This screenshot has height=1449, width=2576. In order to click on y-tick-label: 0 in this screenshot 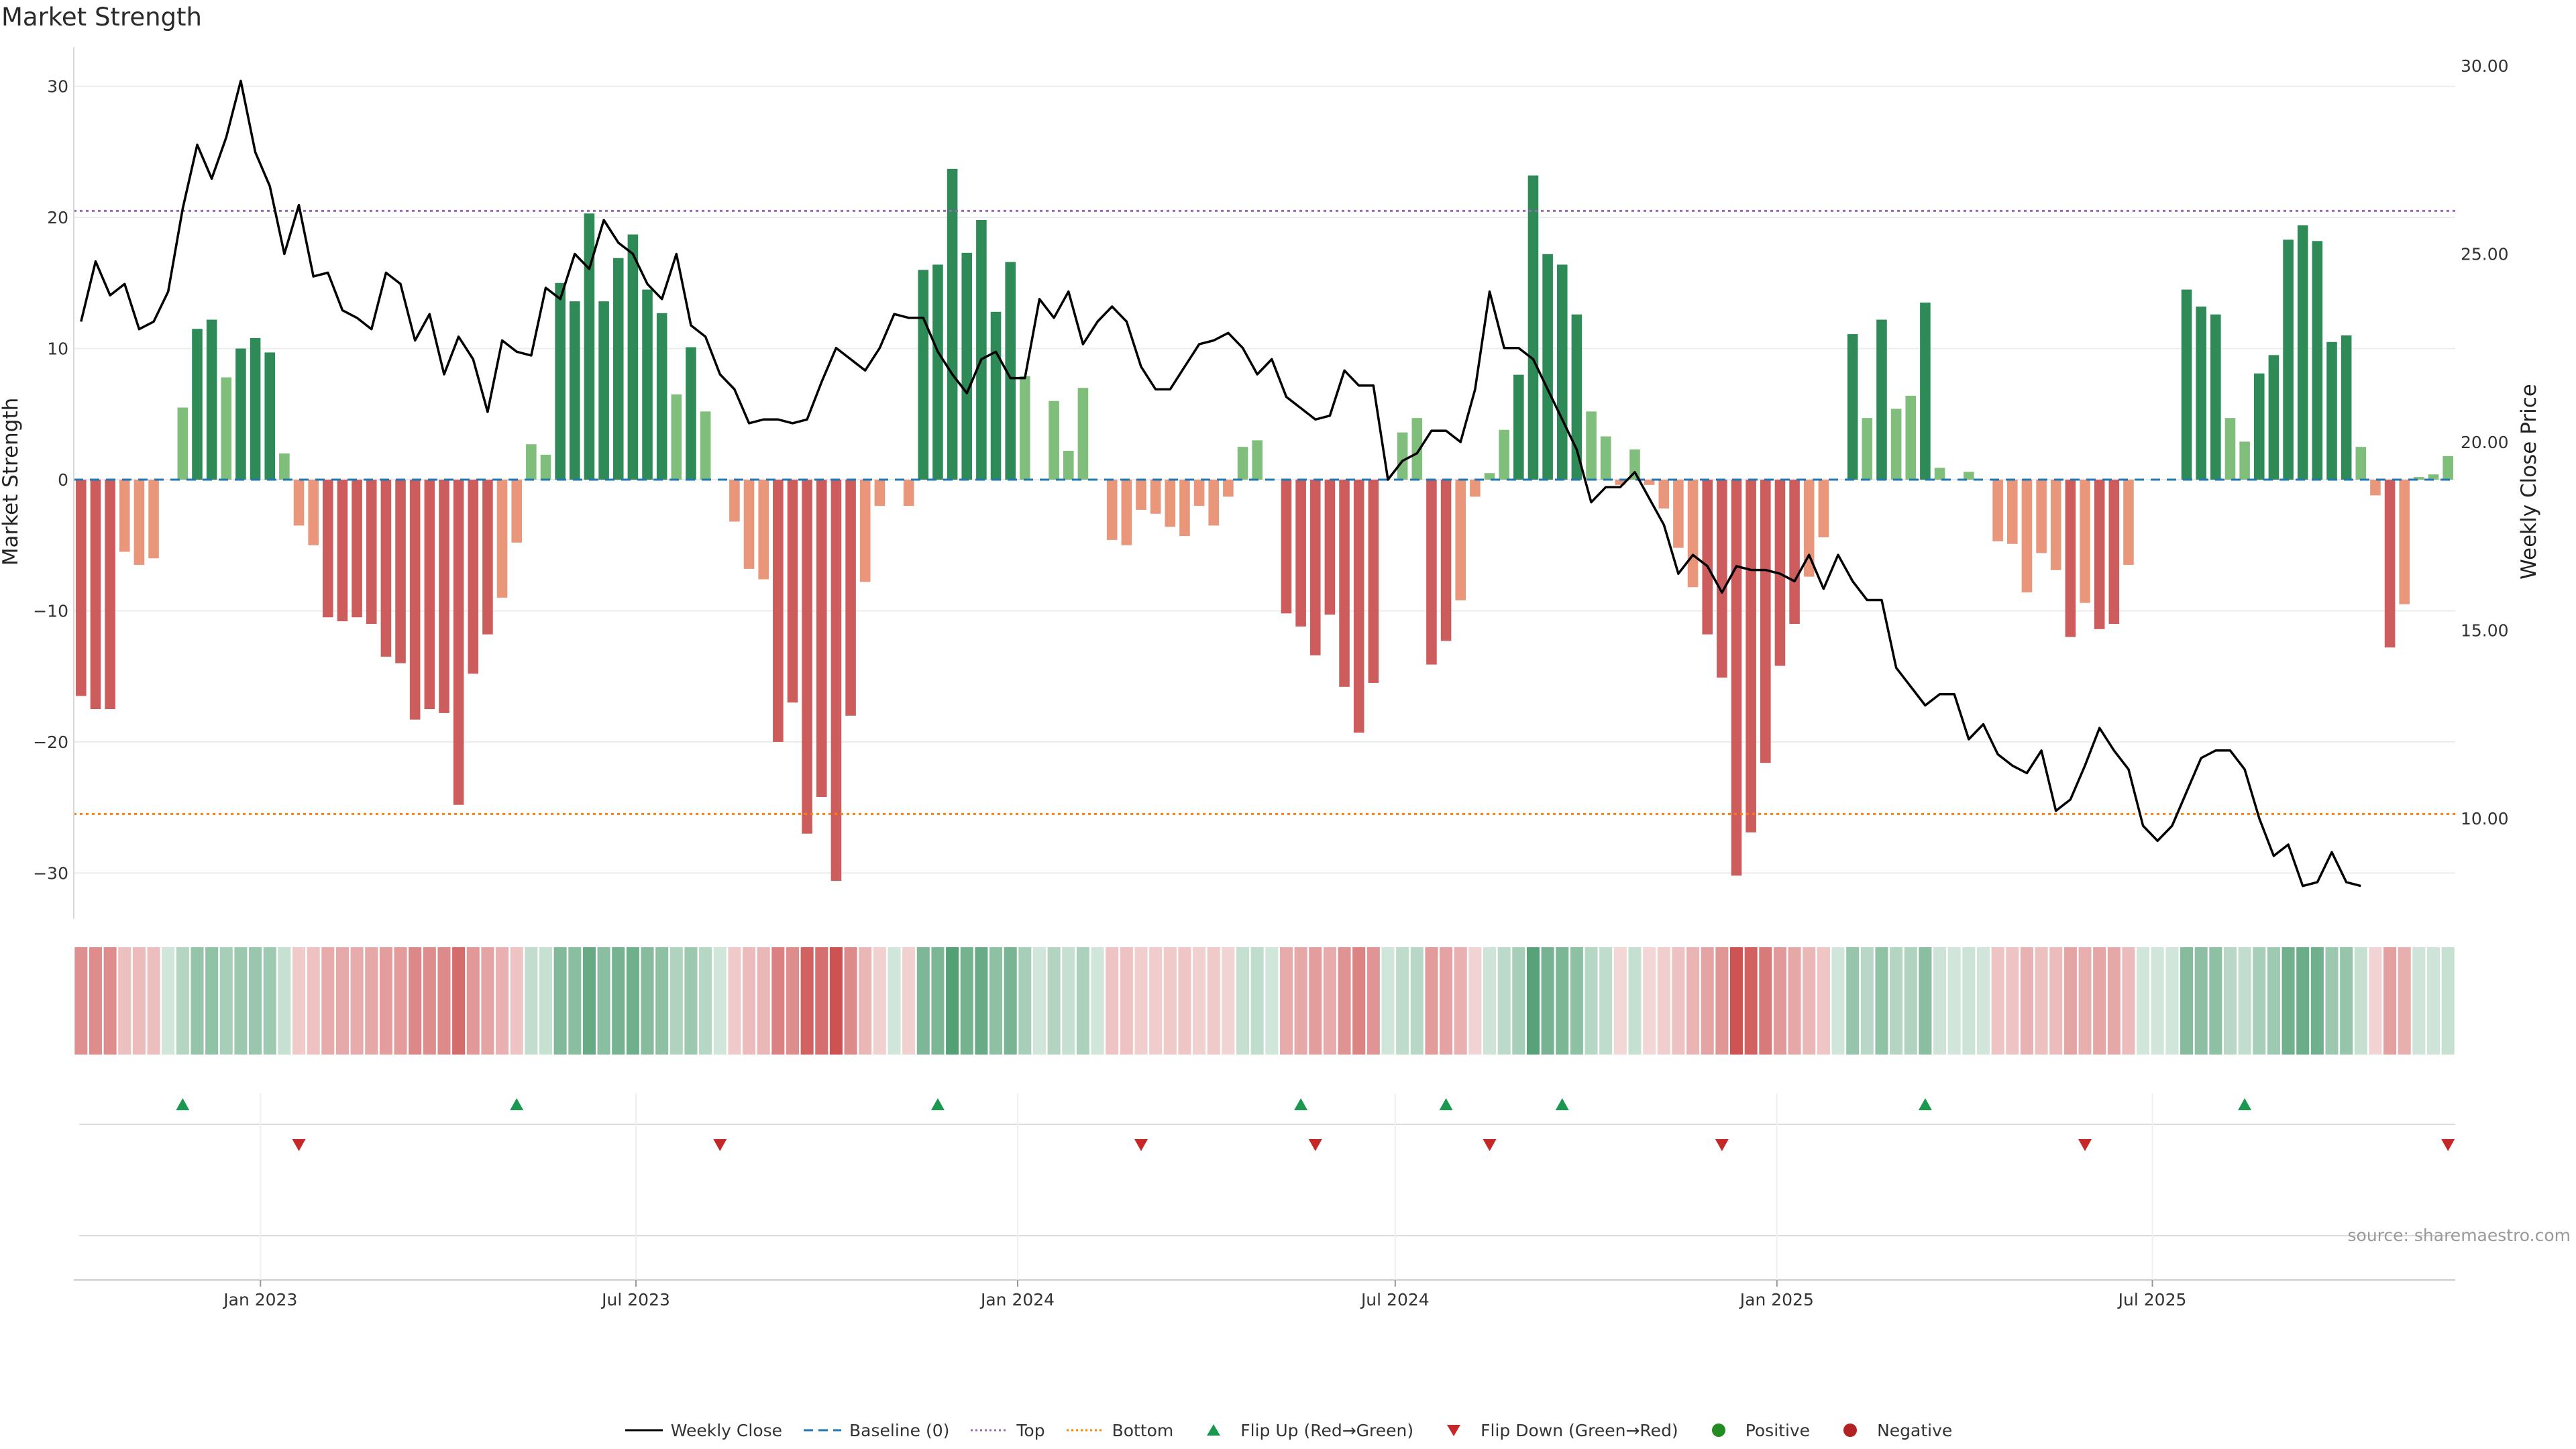, I will do `click(63, 480)`.